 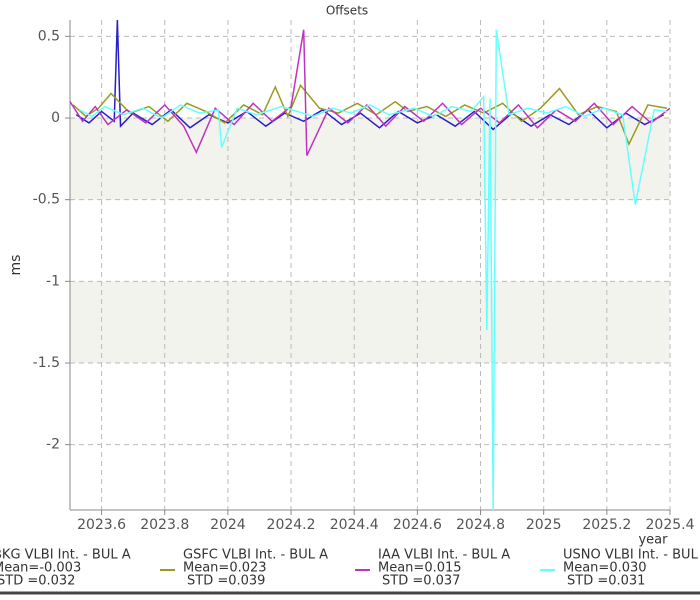 What do you see at coordinates (606, 581) in the screenshot?
I see `legend-stat: STD =0.031` at bounding box center [606, 581].